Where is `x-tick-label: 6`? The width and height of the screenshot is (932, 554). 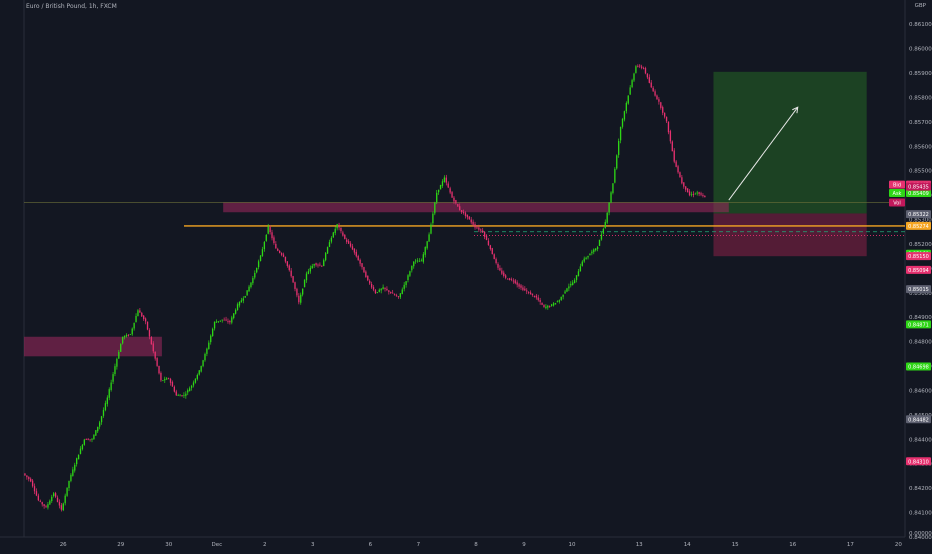
x-tick-label: 6 is located at coordinates (371, 545).